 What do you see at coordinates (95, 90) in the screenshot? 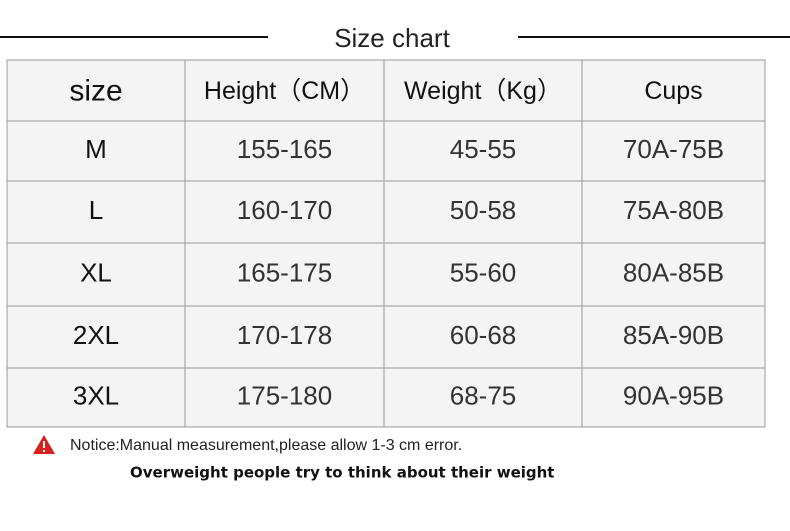
I see `header-cell: size` at bounding box center [95, 90].